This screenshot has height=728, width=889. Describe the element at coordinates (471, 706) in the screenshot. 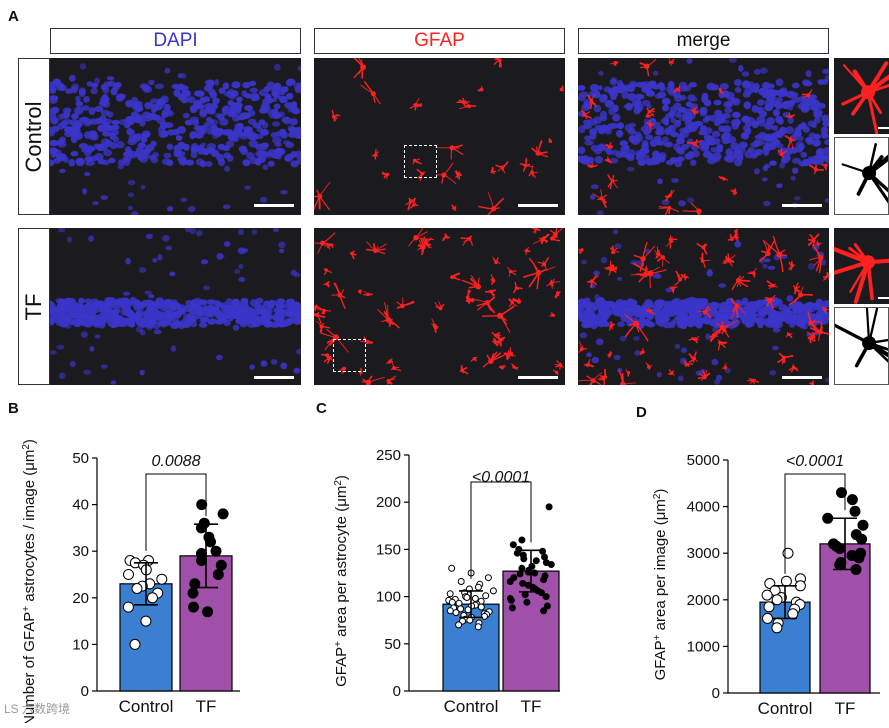

I see `x-tick-label-control: Control` at that location.